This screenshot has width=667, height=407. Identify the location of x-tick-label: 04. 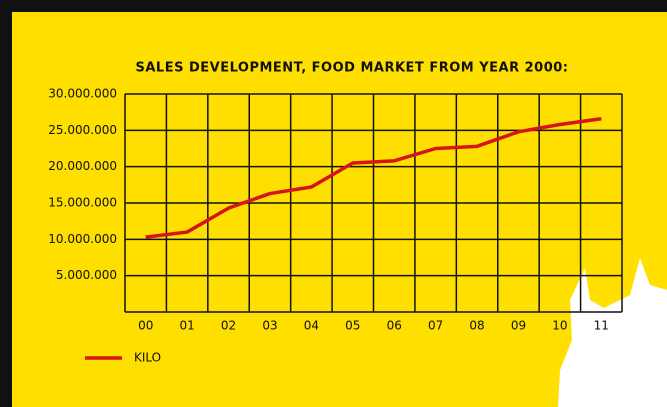
(311, 326).